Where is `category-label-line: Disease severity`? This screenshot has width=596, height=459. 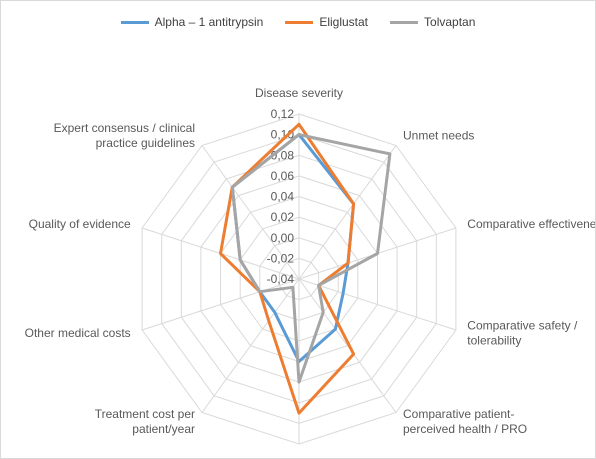
category-label-line: Disease severity is located at coordinates (299, 93).